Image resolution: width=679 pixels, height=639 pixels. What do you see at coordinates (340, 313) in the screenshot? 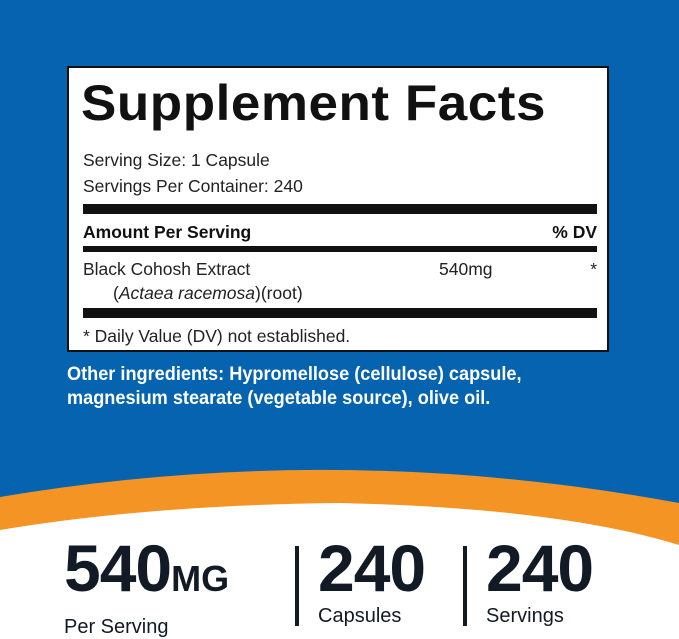
I see `thick-divider-bottom` at bounding box center [340, 313].